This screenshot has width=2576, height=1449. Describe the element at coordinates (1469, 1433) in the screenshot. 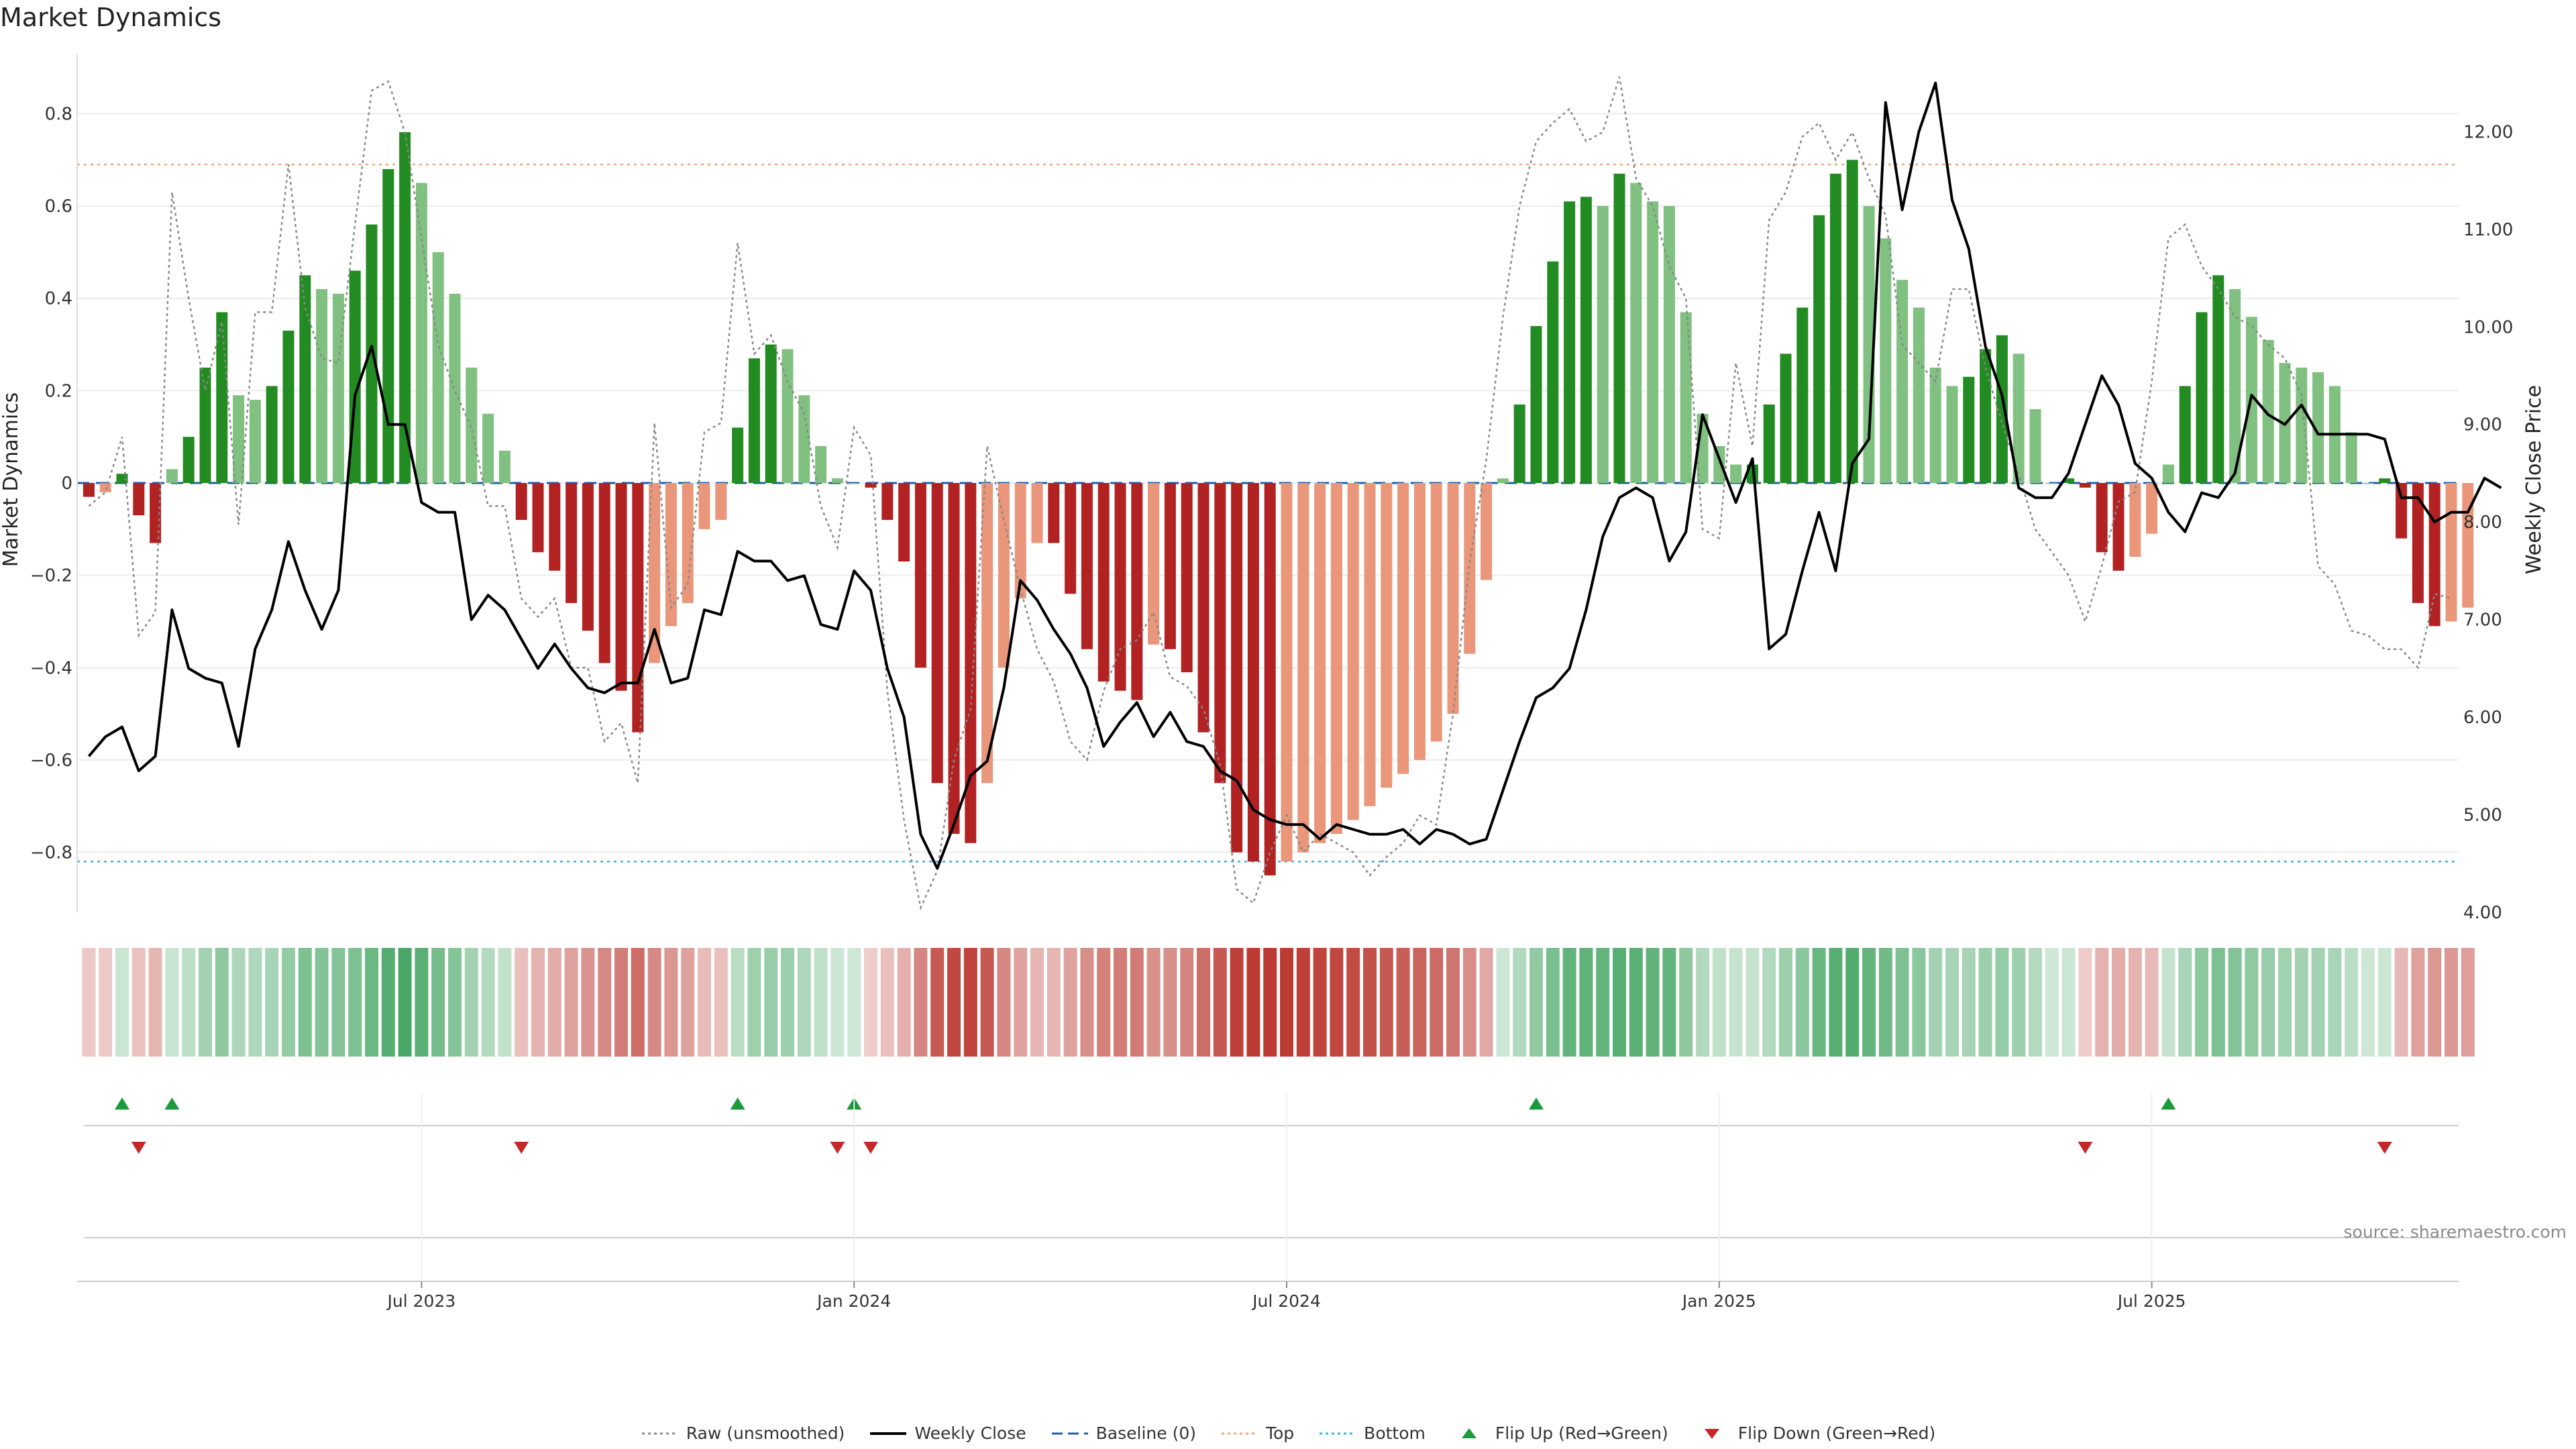

I see `triangle-up-icon` at that location.